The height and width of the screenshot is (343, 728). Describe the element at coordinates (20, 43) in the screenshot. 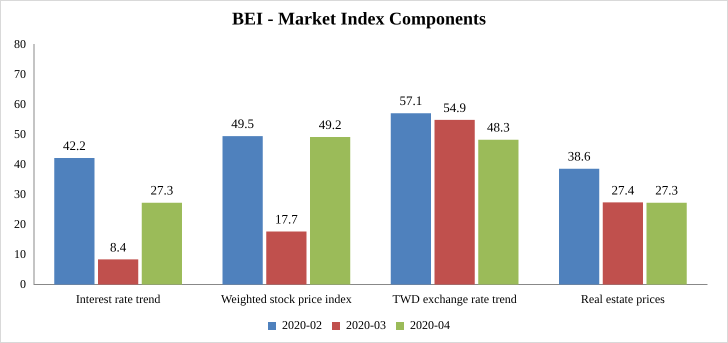

I see `y-tick-label: 80` at that location.